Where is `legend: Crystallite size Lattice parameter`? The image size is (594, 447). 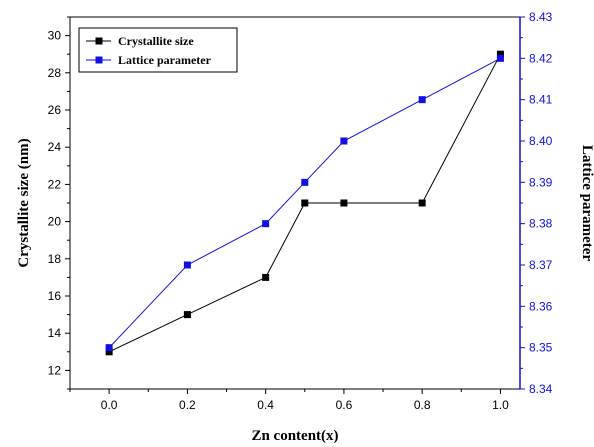 legend: Crystallite size Lattice parameter is located at coordinates (158, 50).